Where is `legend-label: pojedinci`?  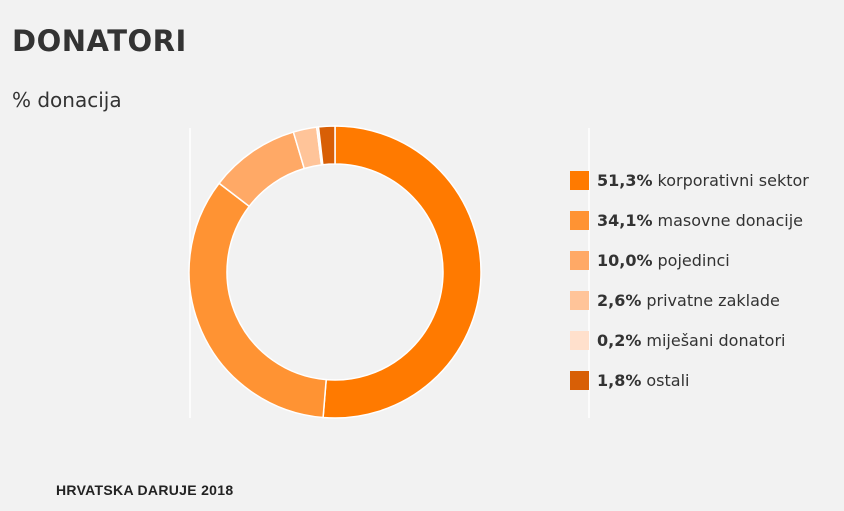
legend-label: pojedinci is located at coordinates (693, 260).